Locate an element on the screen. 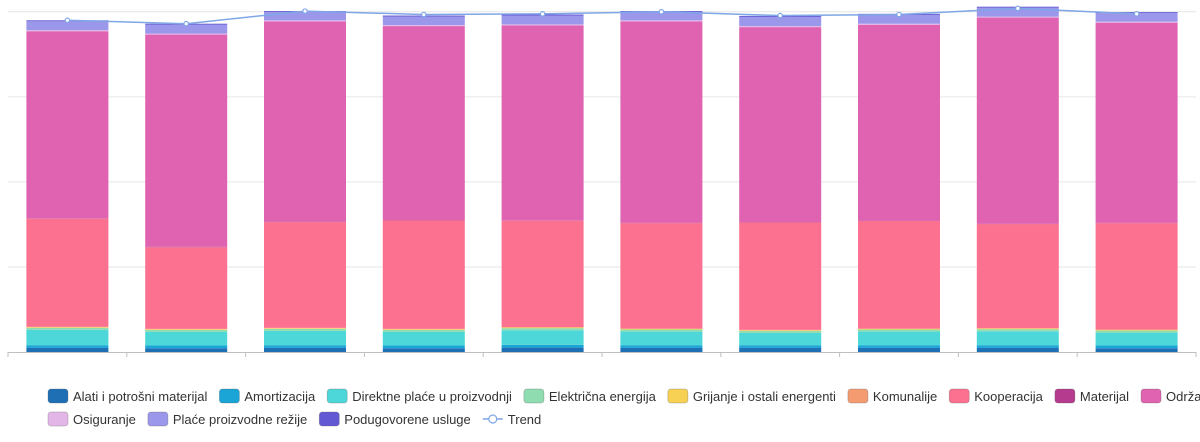 This screenshot has width=1200, height=442. legend-item: Kooperacija is located at coordinates (996, 396).